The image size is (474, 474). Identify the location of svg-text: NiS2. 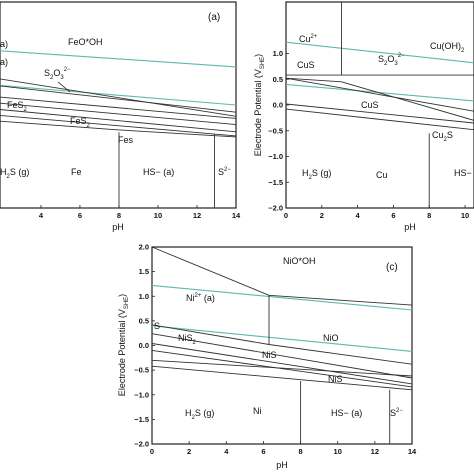
(187, 339).